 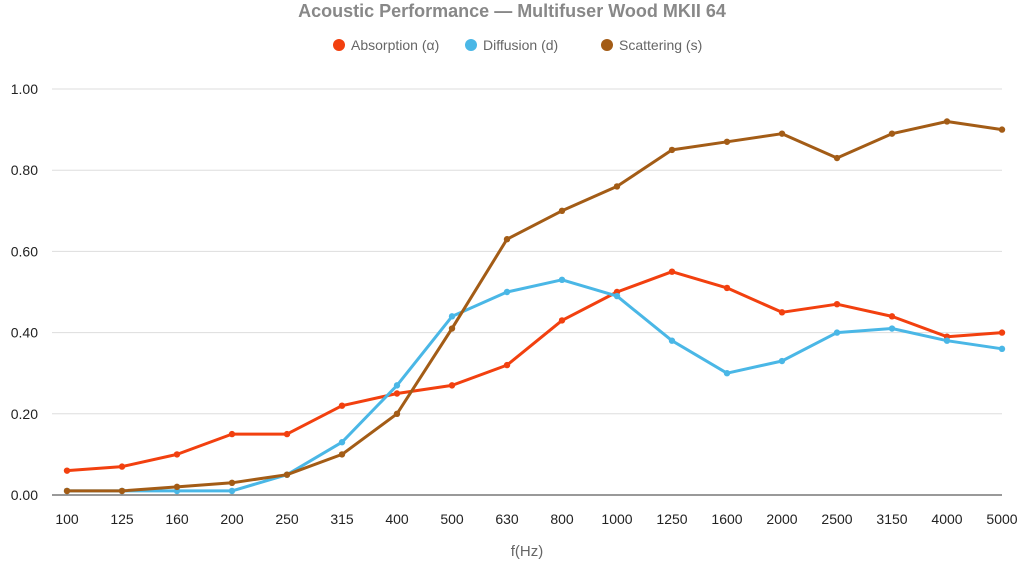 I want to click on x-tick-label: 250, so click(x=287, y=519).